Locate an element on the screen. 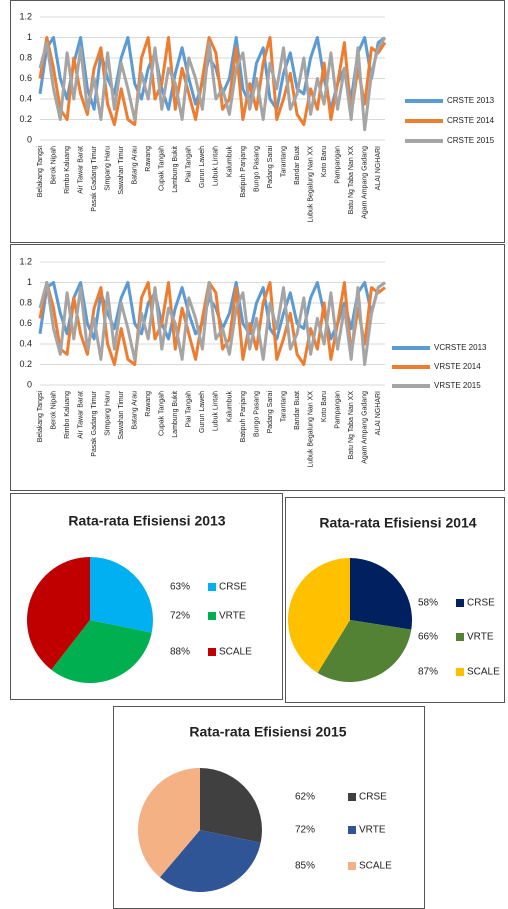 The image size is (508, 909). legend-label: VCRSTE 2013 is located at coordinates (460, 347).